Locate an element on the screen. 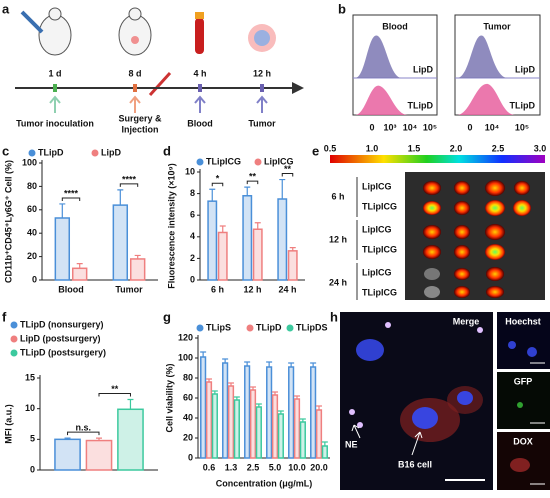  y-tick-label: 80 is located at coordinates (32, 186).